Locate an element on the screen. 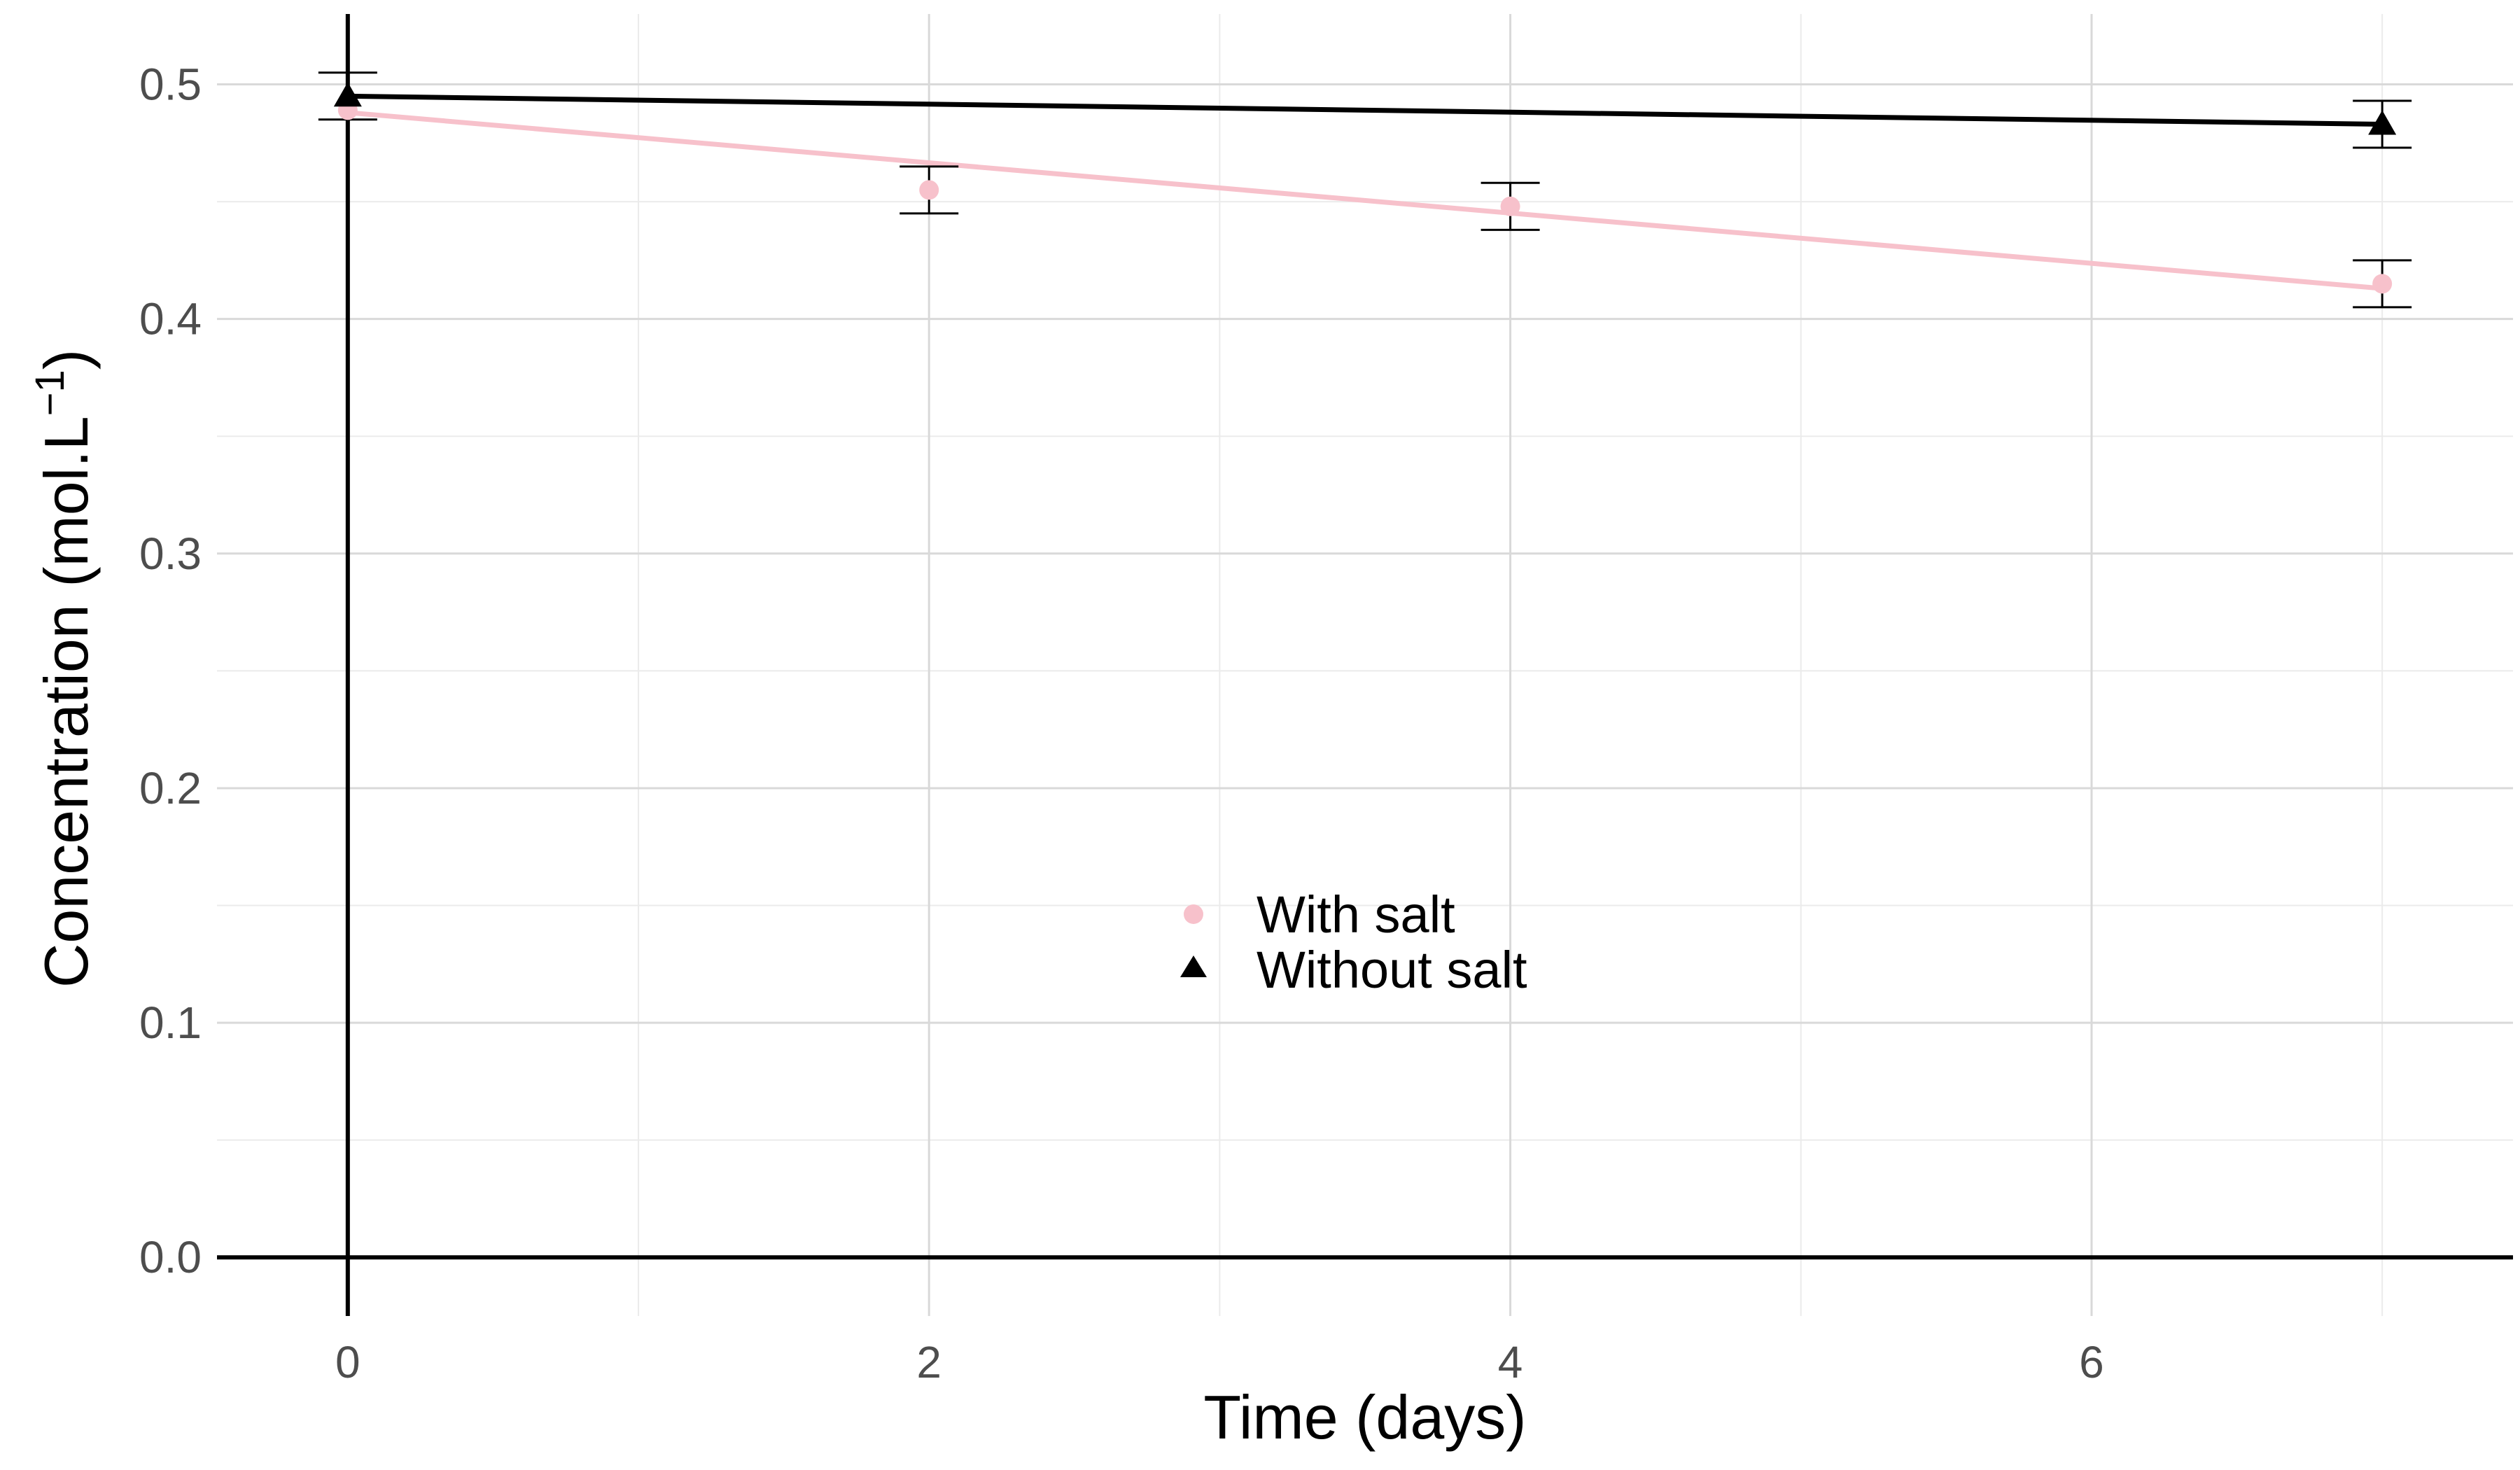 The image size is (2520, 1470). fit-line-without-salt is located at coordinates (1365, 110).